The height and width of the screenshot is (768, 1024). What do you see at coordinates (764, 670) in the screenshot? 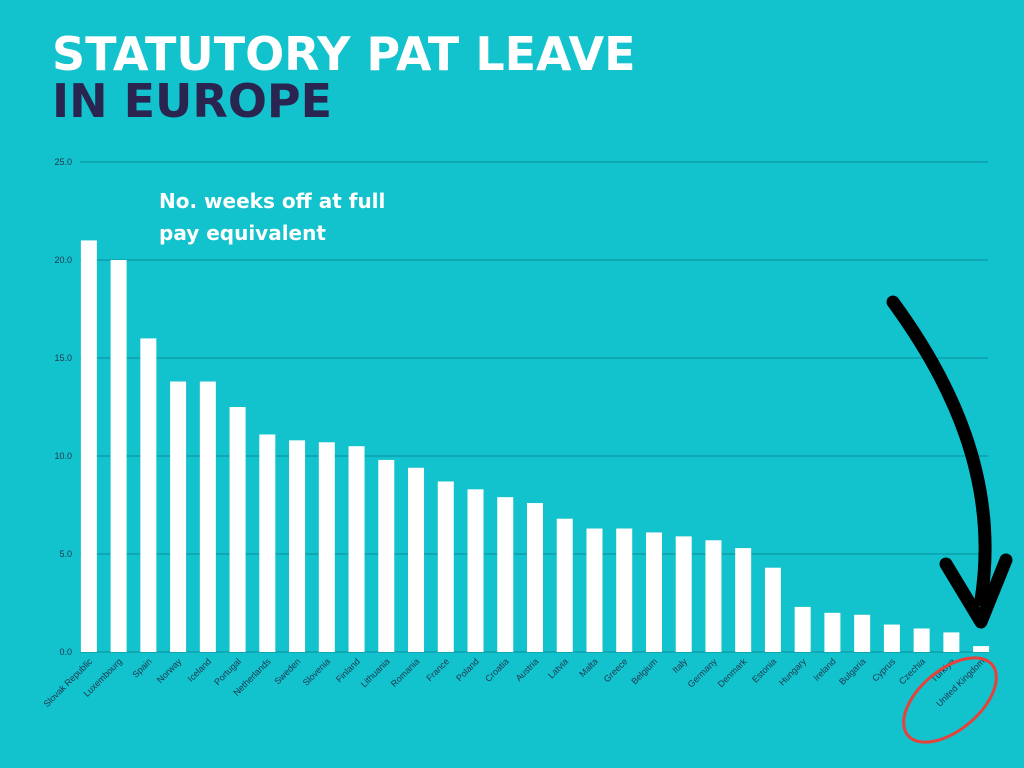
I see `x-tick-label: Estonia` at bounding box center [764, 670].